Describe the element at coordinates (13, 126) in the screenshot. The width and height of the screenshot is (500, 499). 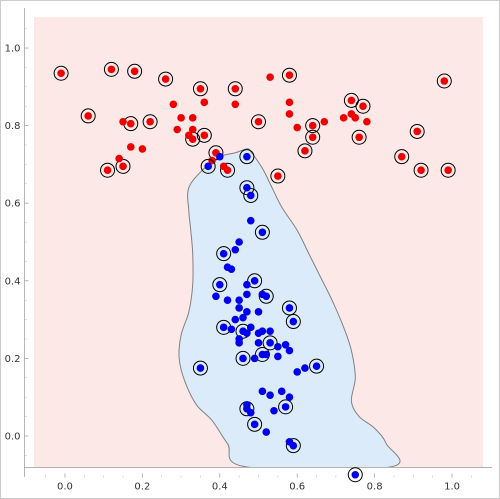
I see `y-tick-label: 0.8` at that location.